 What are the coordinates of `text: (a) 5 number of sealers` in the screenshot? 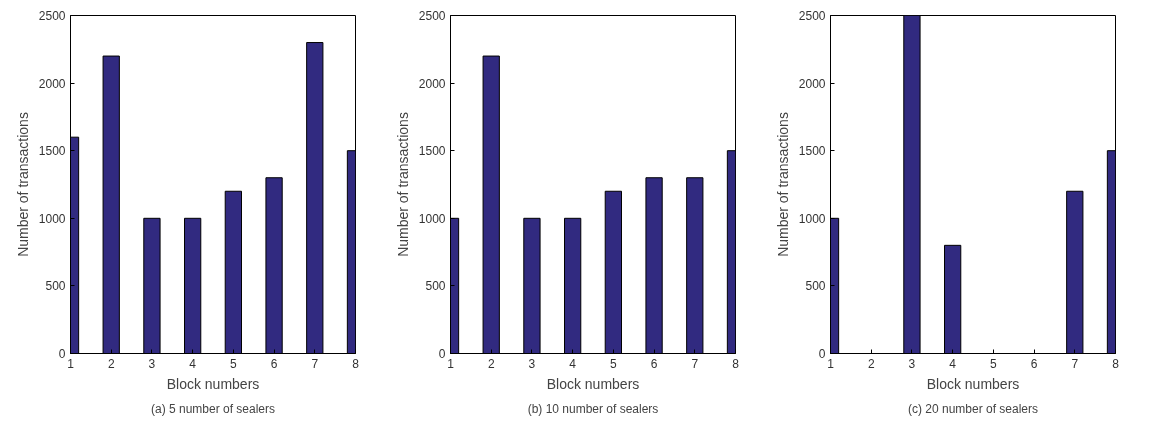 It's located at (213, 408).